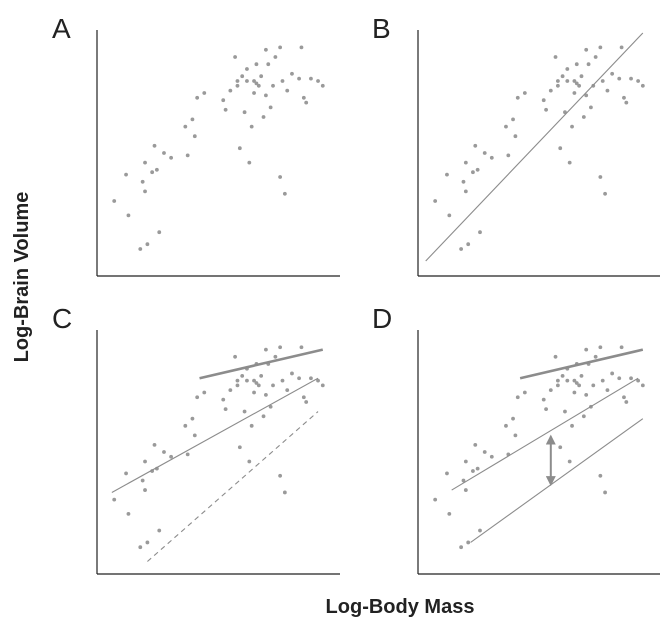 This screenshot has width=660, height=625. What do you see at coordinates (557, 480) in the screenshot?
I see `regression-line` at bounding box center [557, 480].